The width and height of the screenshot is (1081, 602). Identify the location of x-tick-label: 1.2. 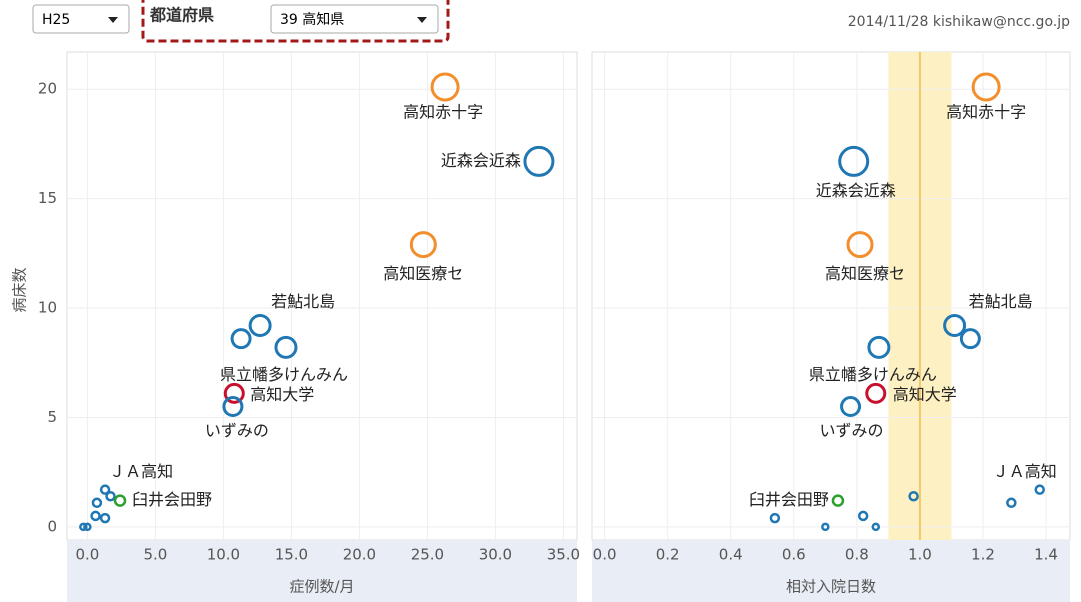
(983, 555).